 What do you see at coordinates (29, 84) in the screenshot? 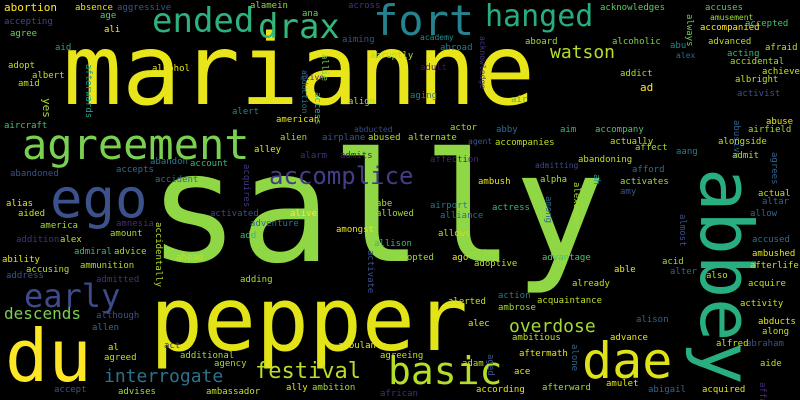
I see `word-amid: amid` at bounding box center [29, 84].